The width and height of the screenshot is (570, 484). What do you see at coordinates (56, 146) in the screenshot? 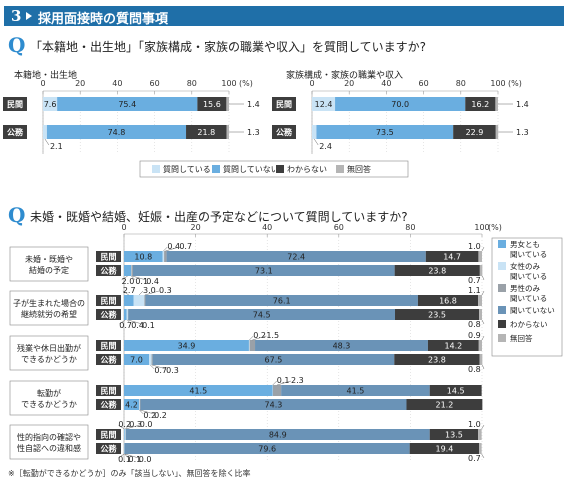
I see `data-label: 2.1` at bounding box center [56, 146].